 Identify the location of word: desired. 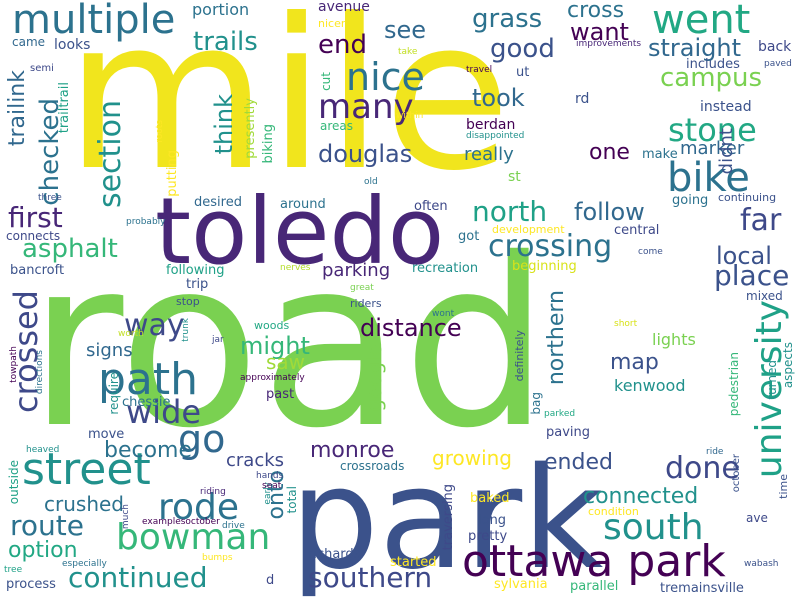
(218, 202).